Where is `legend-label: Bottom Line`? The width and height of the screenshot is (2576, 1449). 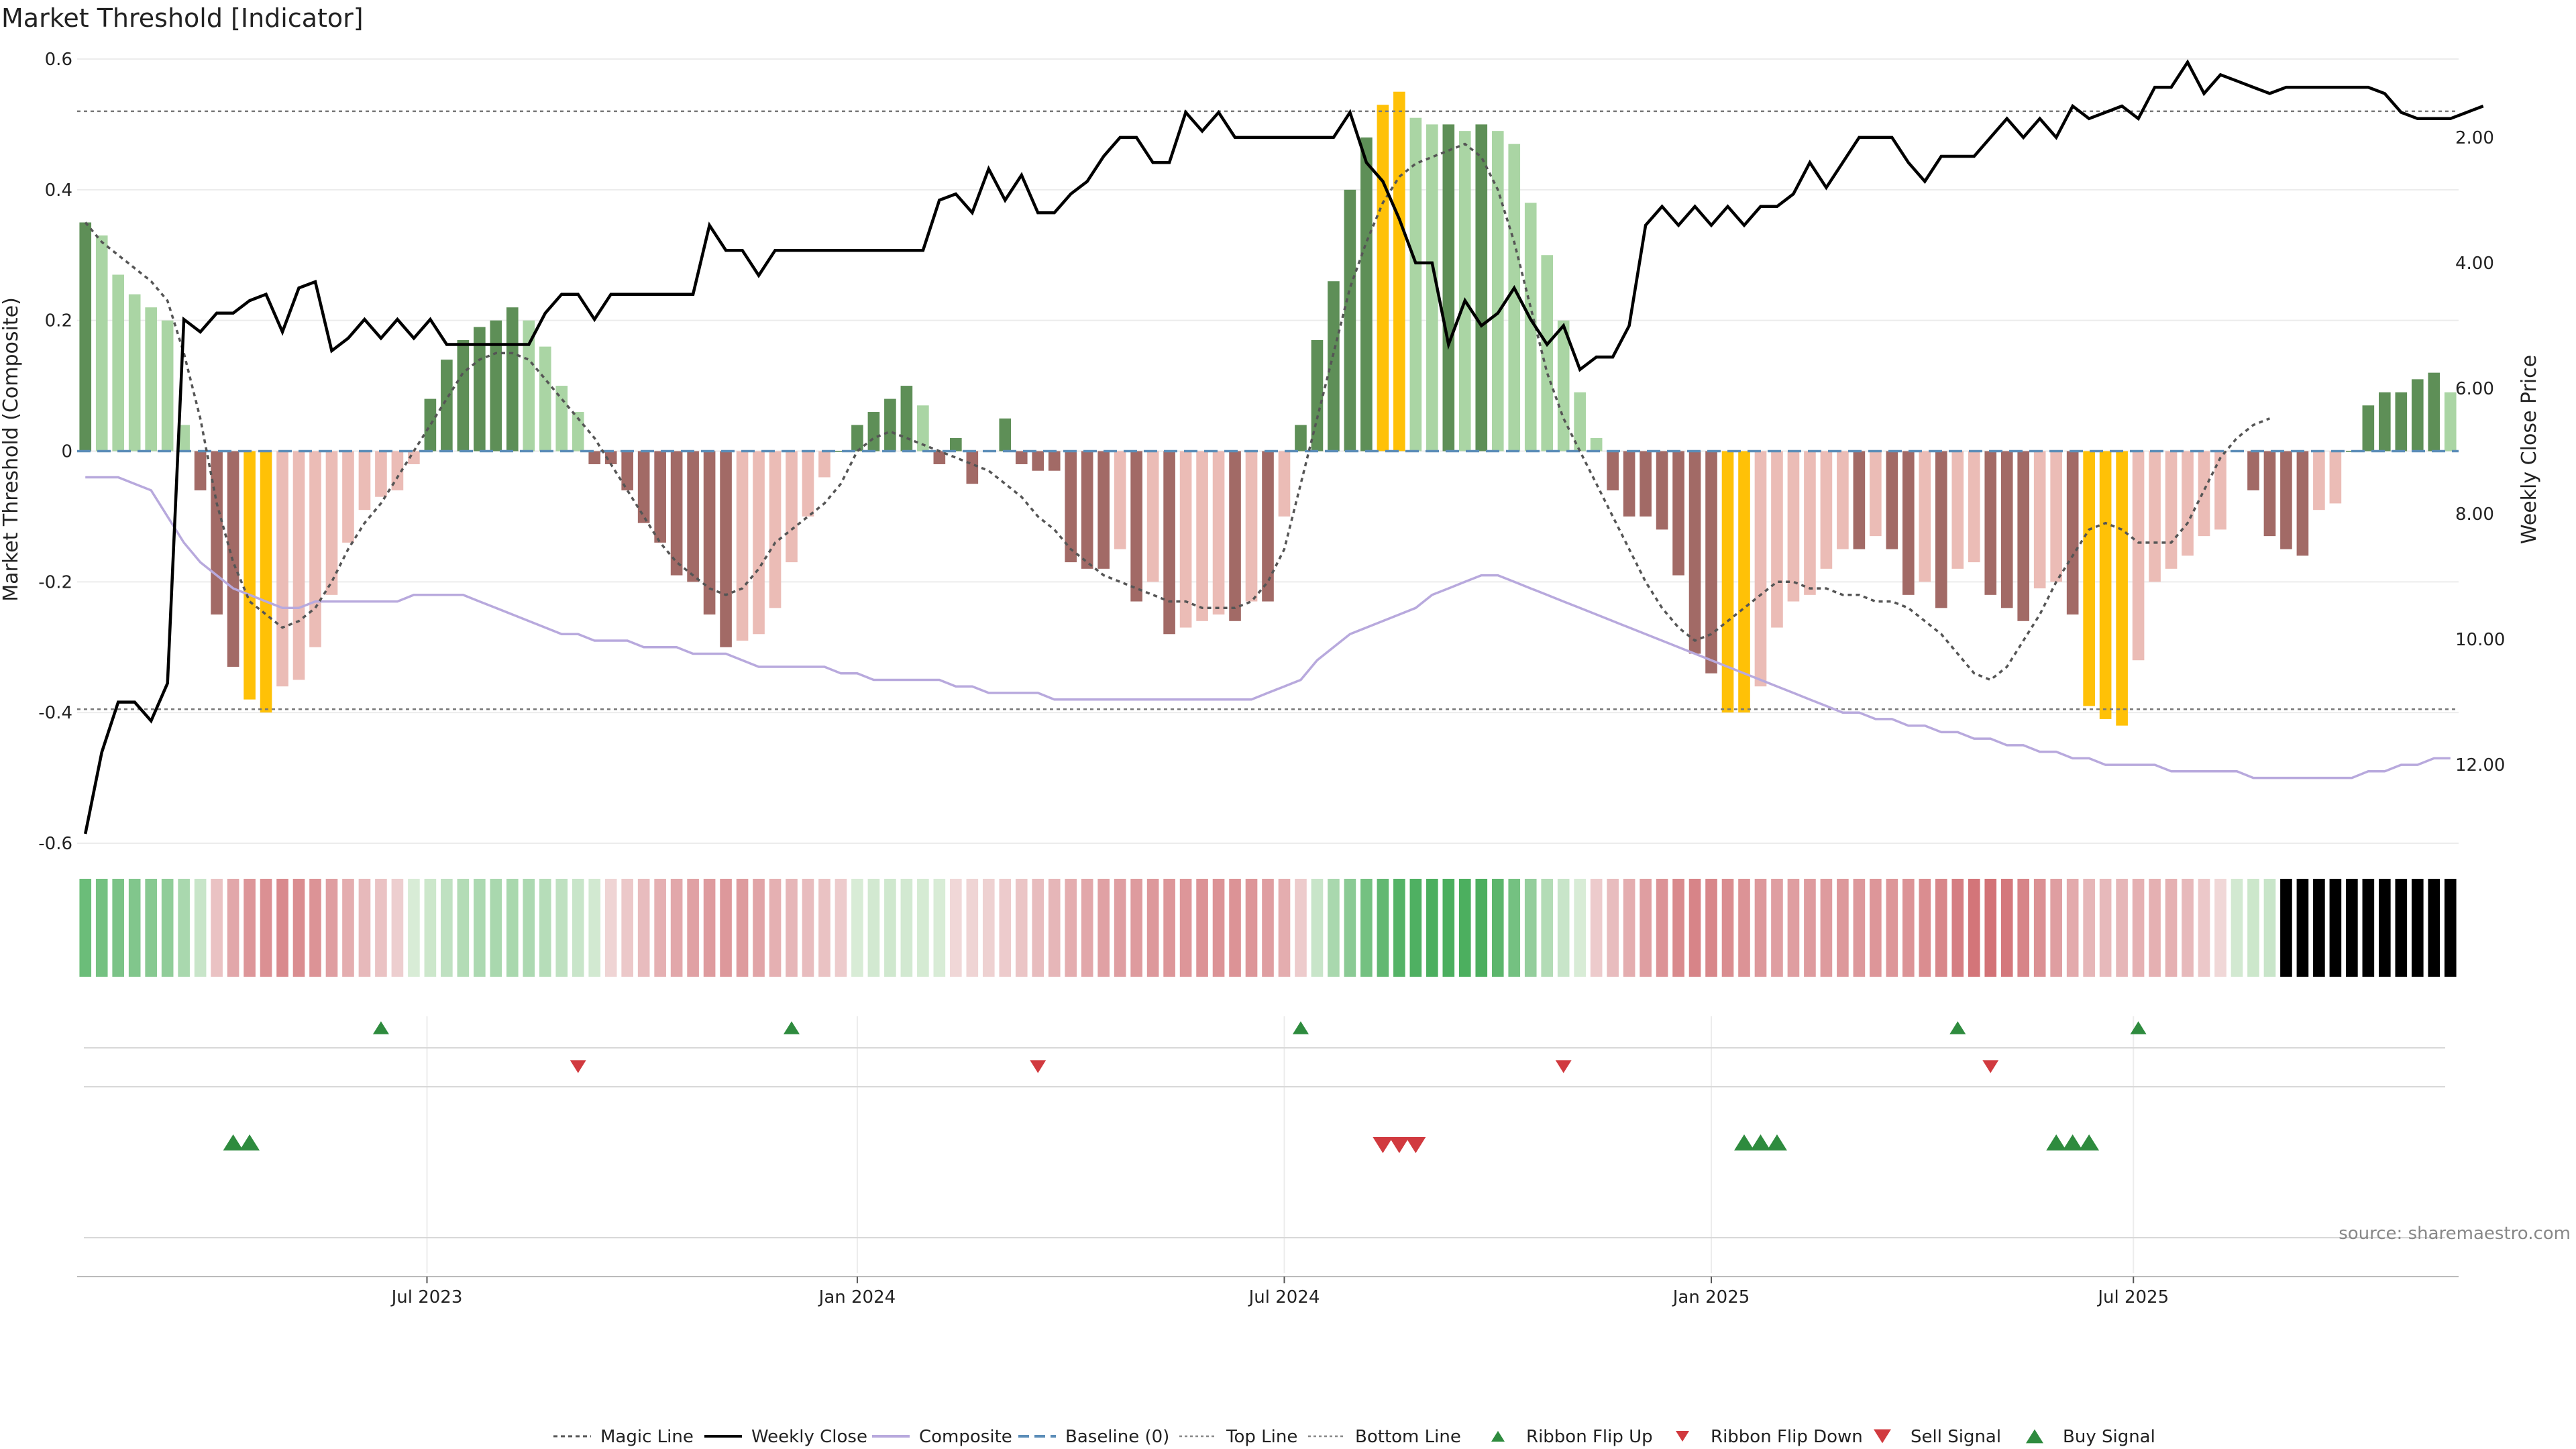
legend-label: Bottom Line is located at coordinates (1408, 1437).